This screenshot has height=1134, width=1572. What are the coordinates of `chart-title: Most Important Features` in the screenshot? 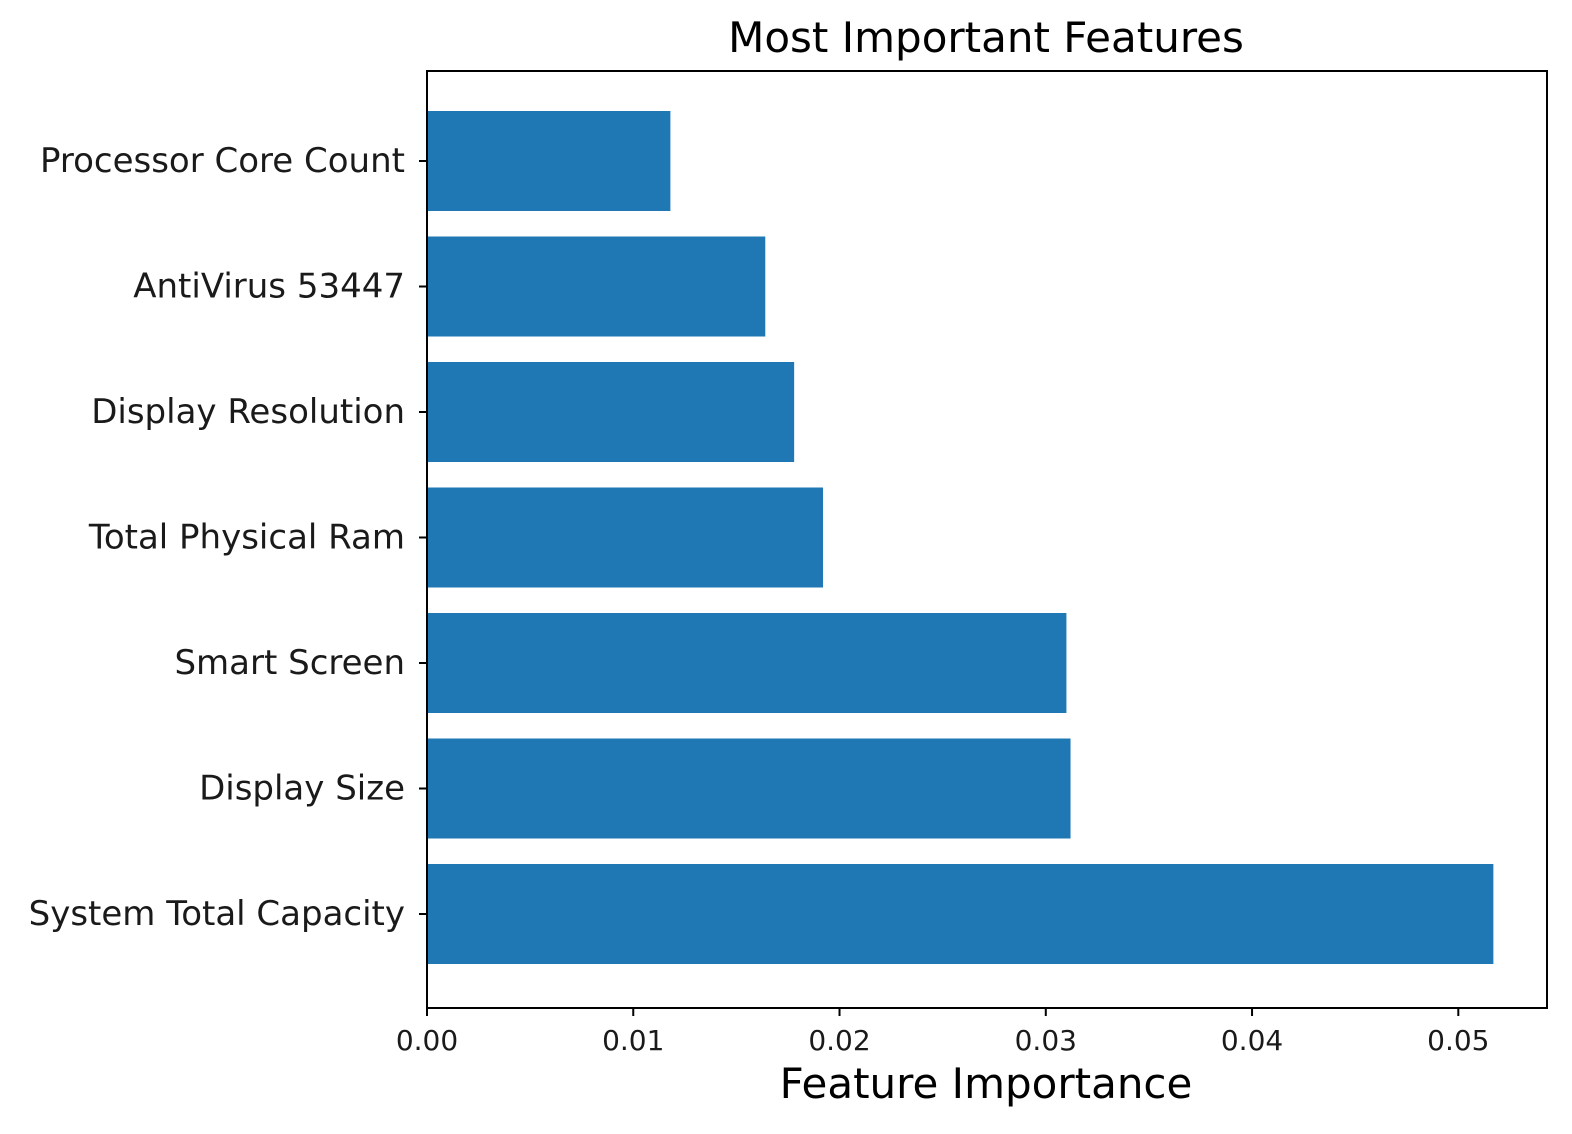 It's located at (986, 37).